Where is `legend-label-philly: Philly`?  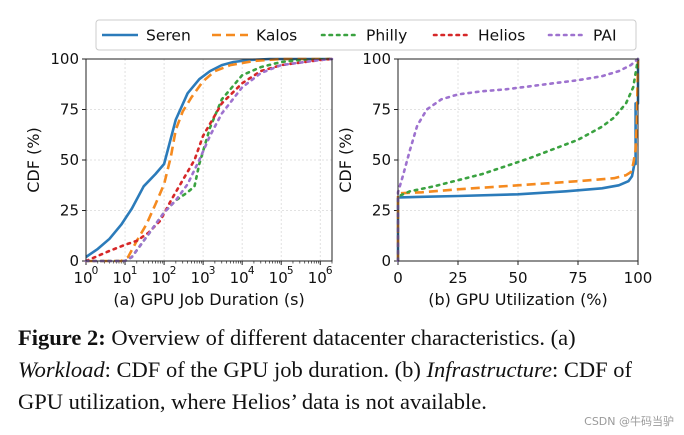 legend-label-philly: Philly is located at coordinates (386, 36).